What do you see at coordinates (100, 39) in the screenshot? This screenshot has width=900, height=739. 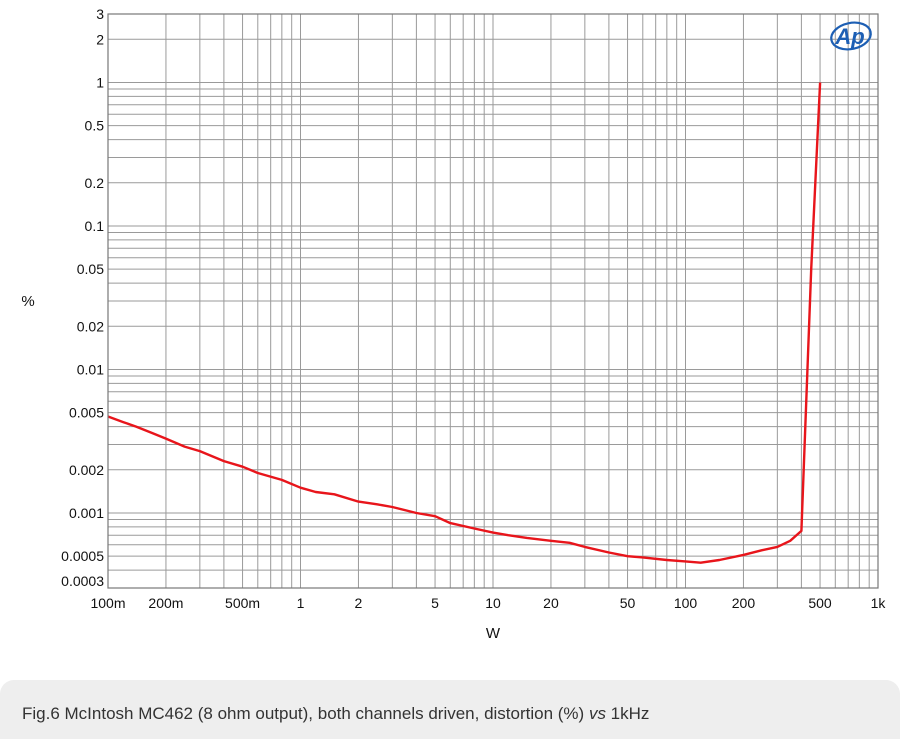 I see `y-tick-label: 2` at bounding box center [100, 39].